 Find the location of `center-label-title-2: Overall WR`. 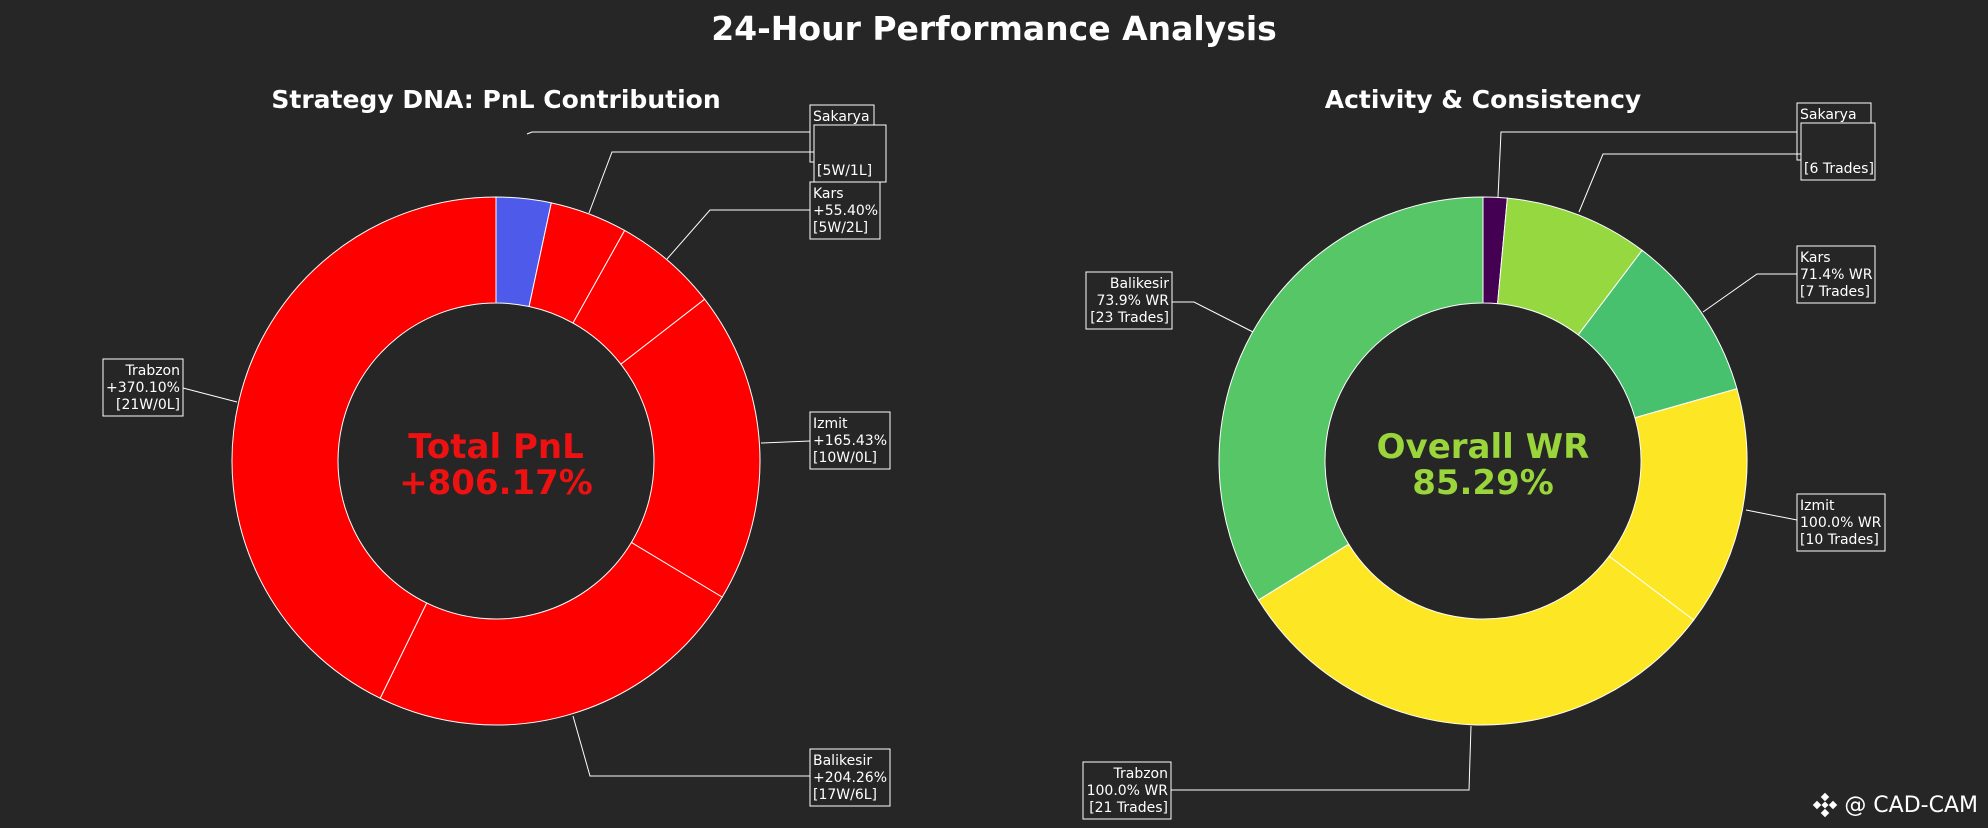

center-label-title-2: Overall WR is located at coordinates (1483, 447).